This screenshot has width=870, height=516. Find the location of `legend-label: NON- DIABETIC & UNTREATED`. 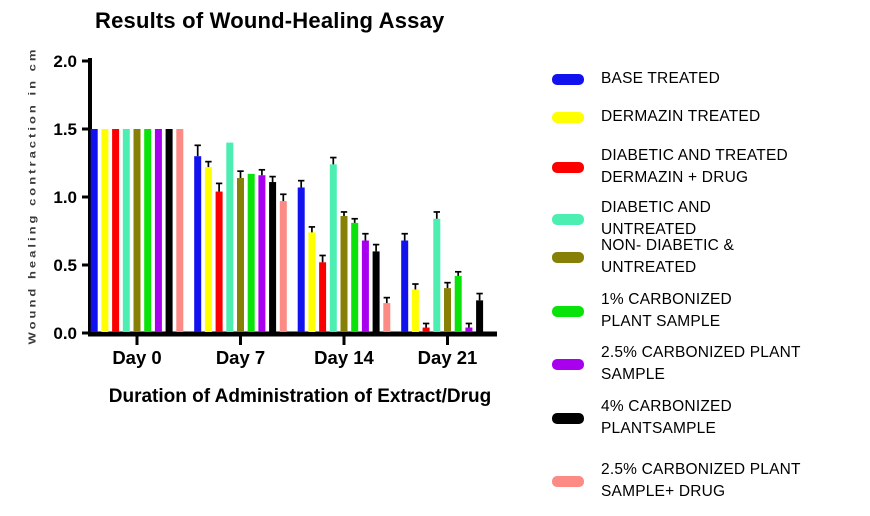

legend-label: NON- DIABETIC & UNTREATED is located at coordinates (668, 256).